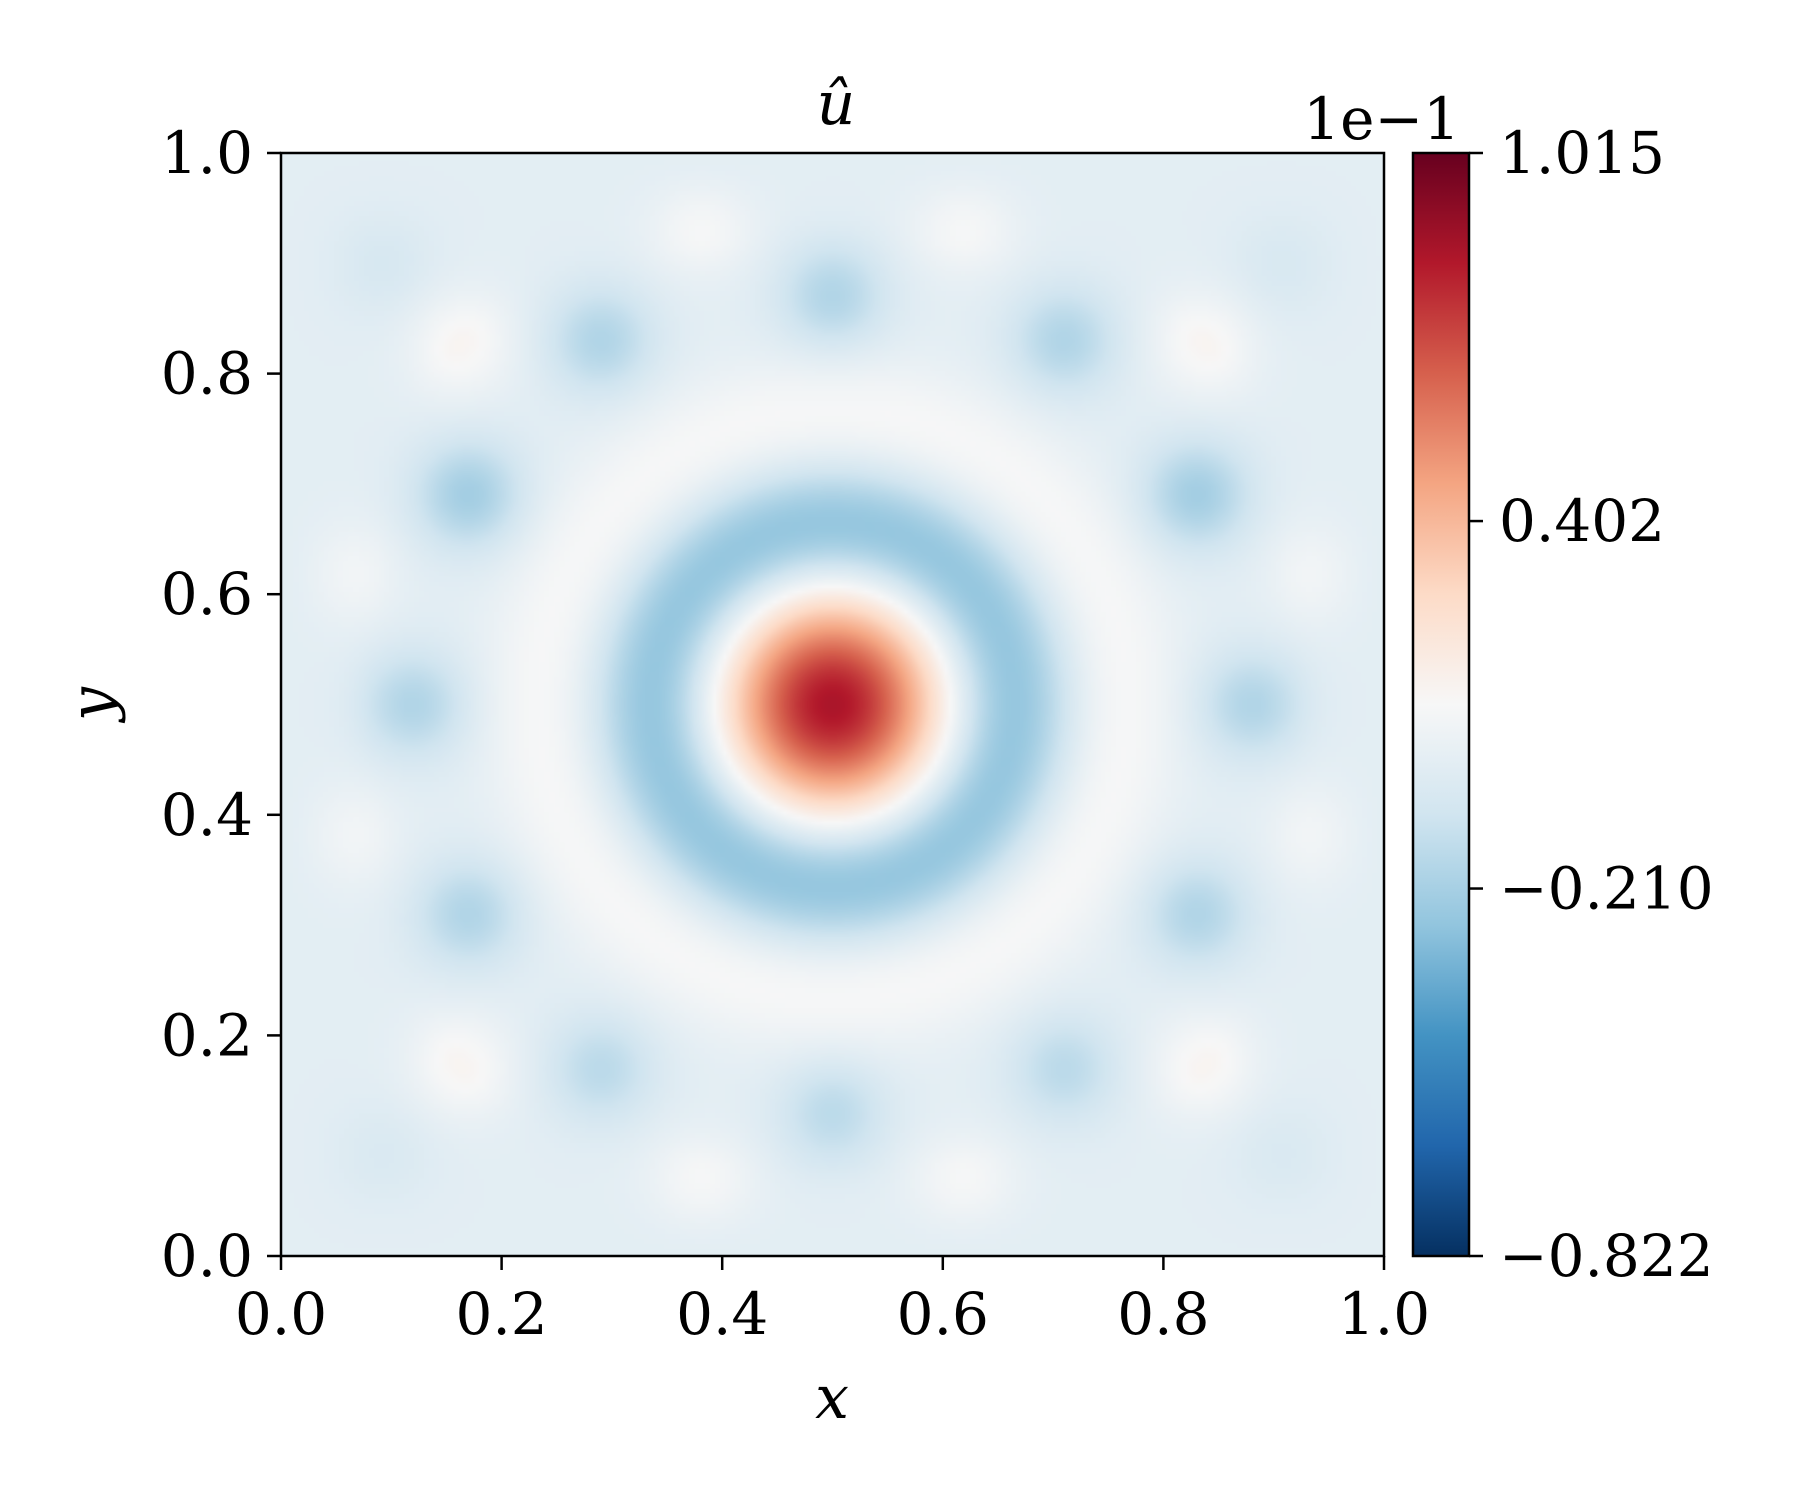 The width and height of the screenshot is (1800, 1500). Describe the element at coordinates (207, 1256) in the screenshot. I see `y-tick-label: 0.0` at that location.